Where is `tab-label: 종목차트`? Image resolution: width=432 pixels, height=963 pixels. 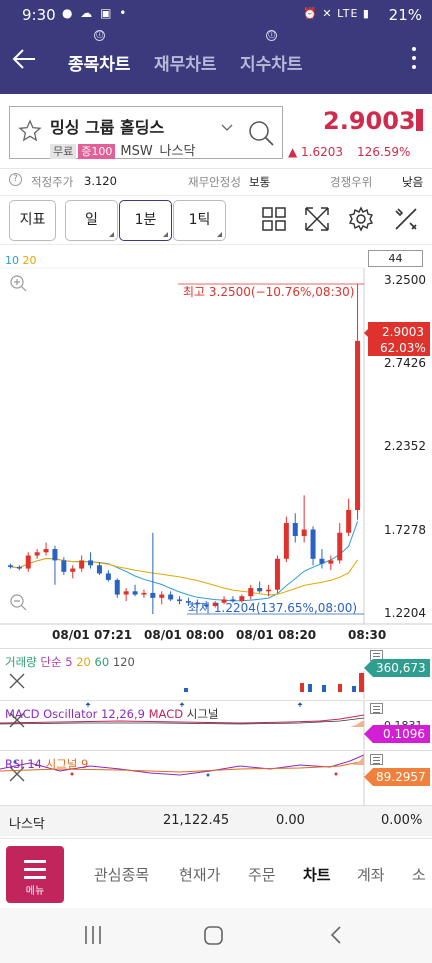 tab-label: 종목차트 is located at coordinates (99, 65).